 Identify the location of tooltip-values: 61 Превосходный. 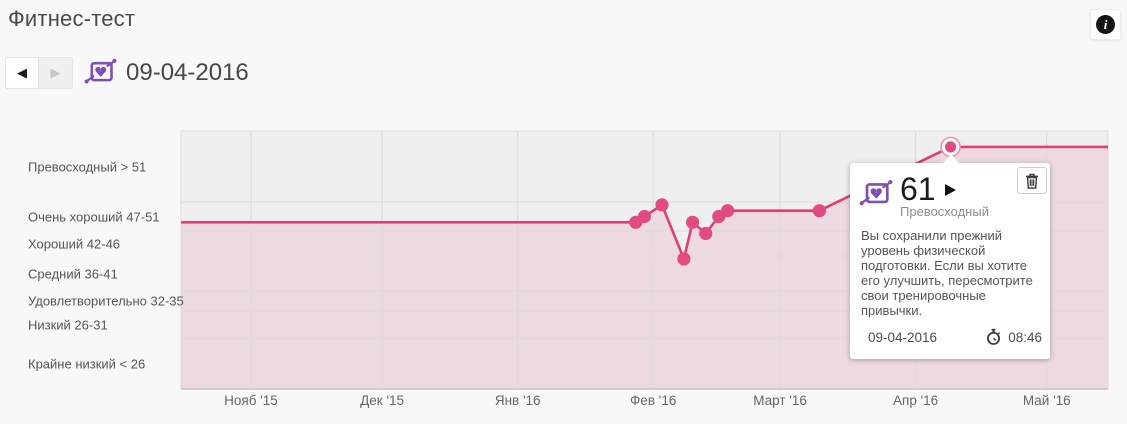
(944, 195).